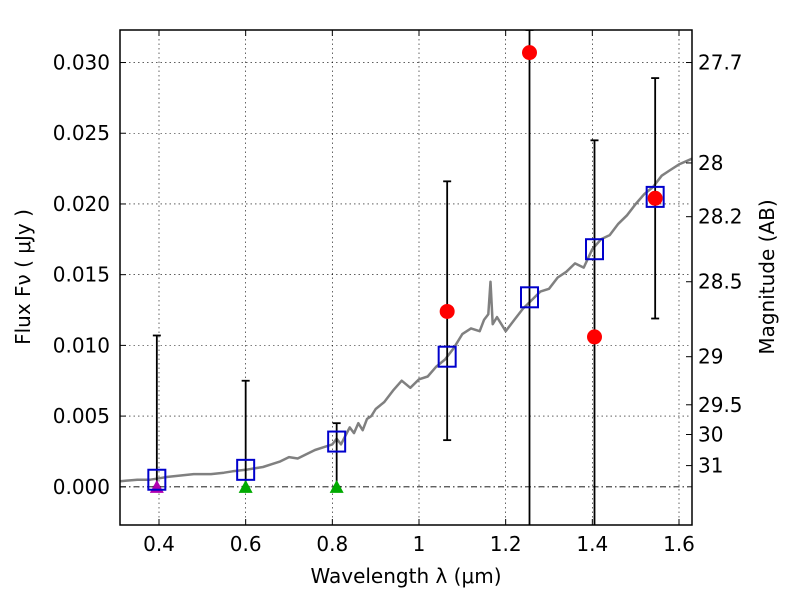 Image resolution: width=800 pixels, height=600 pixels. What do you see at coordinates (81, 133) in the screenshot?
I see `y-tick-label: 0.025` at bounding box center [81, 133].